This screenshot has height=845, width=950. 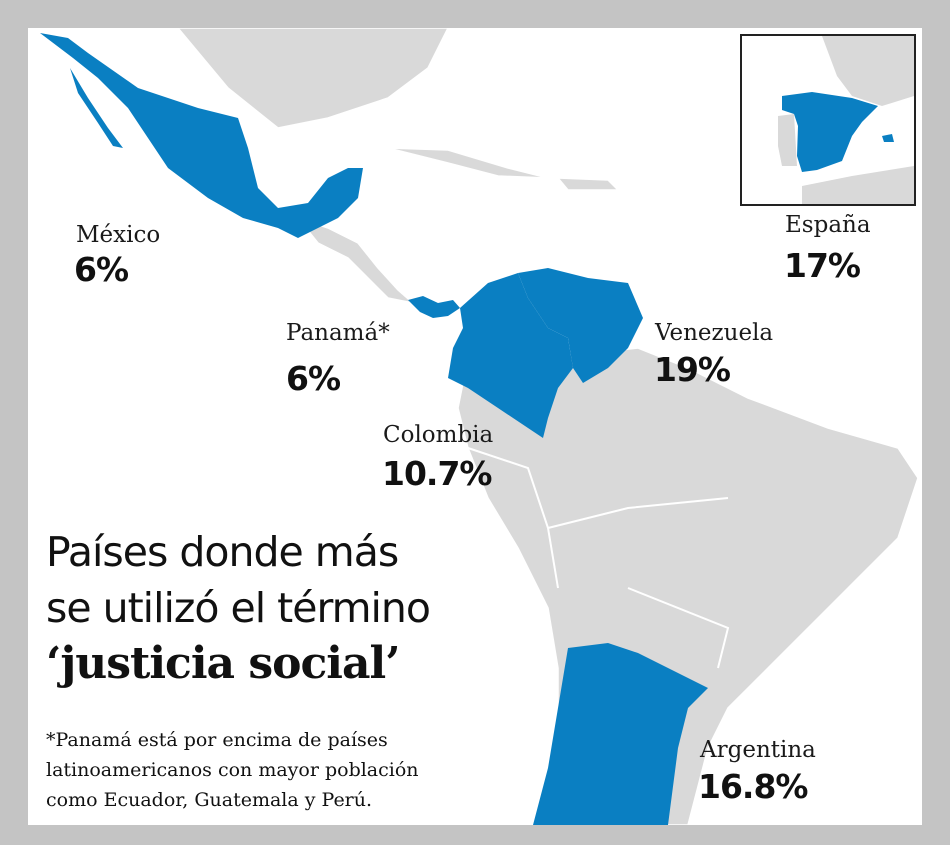 What do you see at coordinates (223, 663) in the screenshot?
I see `title-line-3: ‘justicia social’` at bounding box center [223, 663].